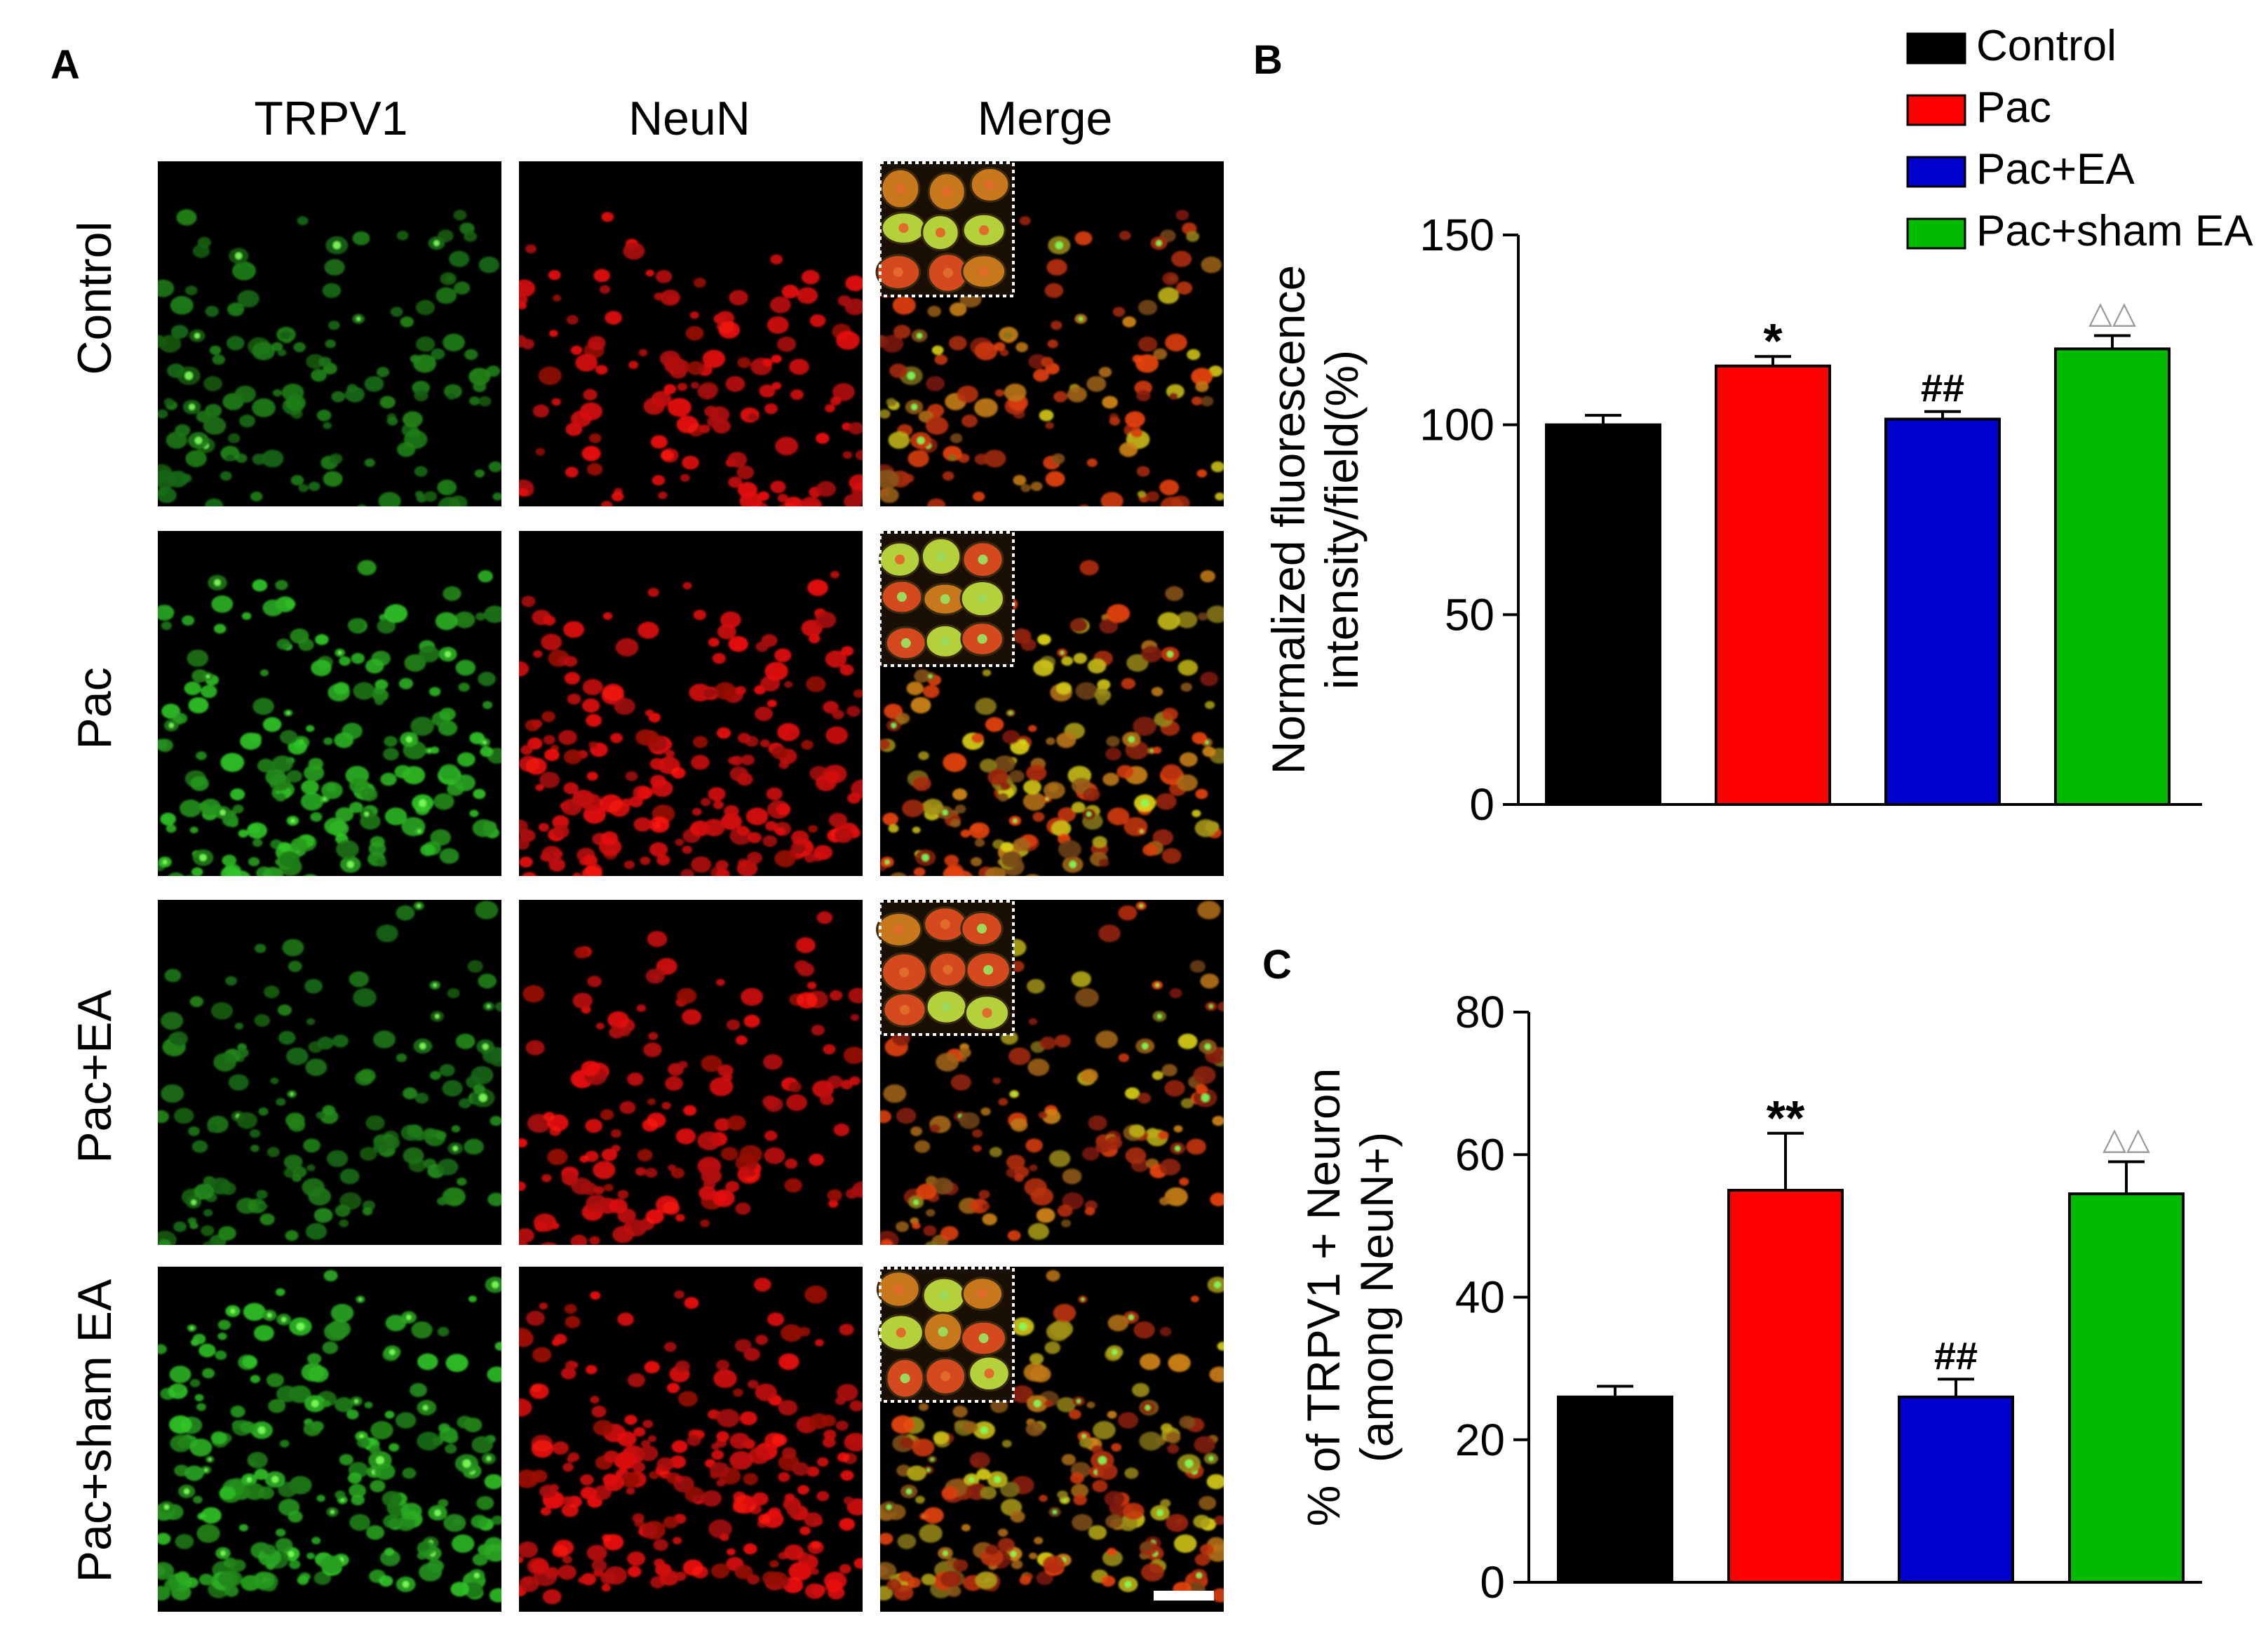 The height and width of the screenshot is (1637, 2268). I want to click on column-title-merge: Merge, so click(1045, 118).